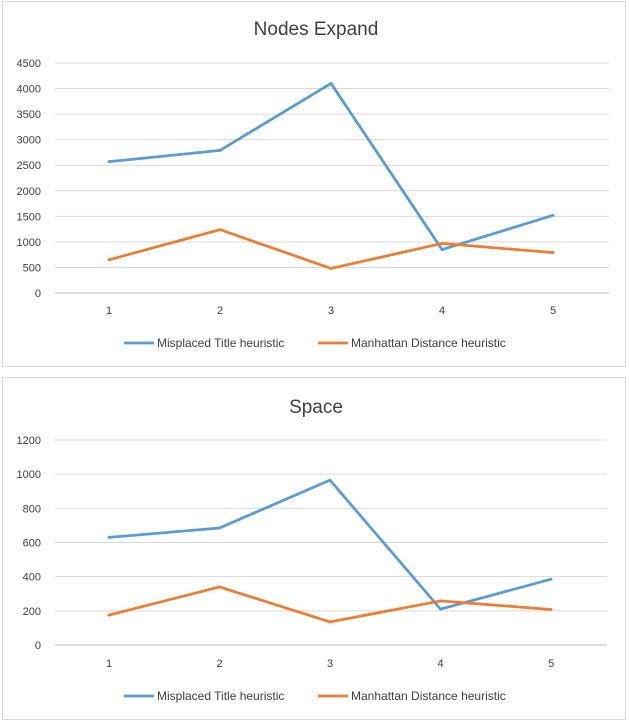 This screenshot has width=630, height=721. Describe the element at coordinates (316, 407) in the screenshot. I see `chart-title: Space` at that location.